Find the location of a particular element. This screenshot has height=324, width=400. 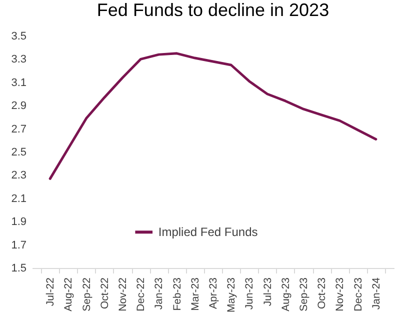

x-tick-label: Jan-24 is located at coordinates (376, 293).